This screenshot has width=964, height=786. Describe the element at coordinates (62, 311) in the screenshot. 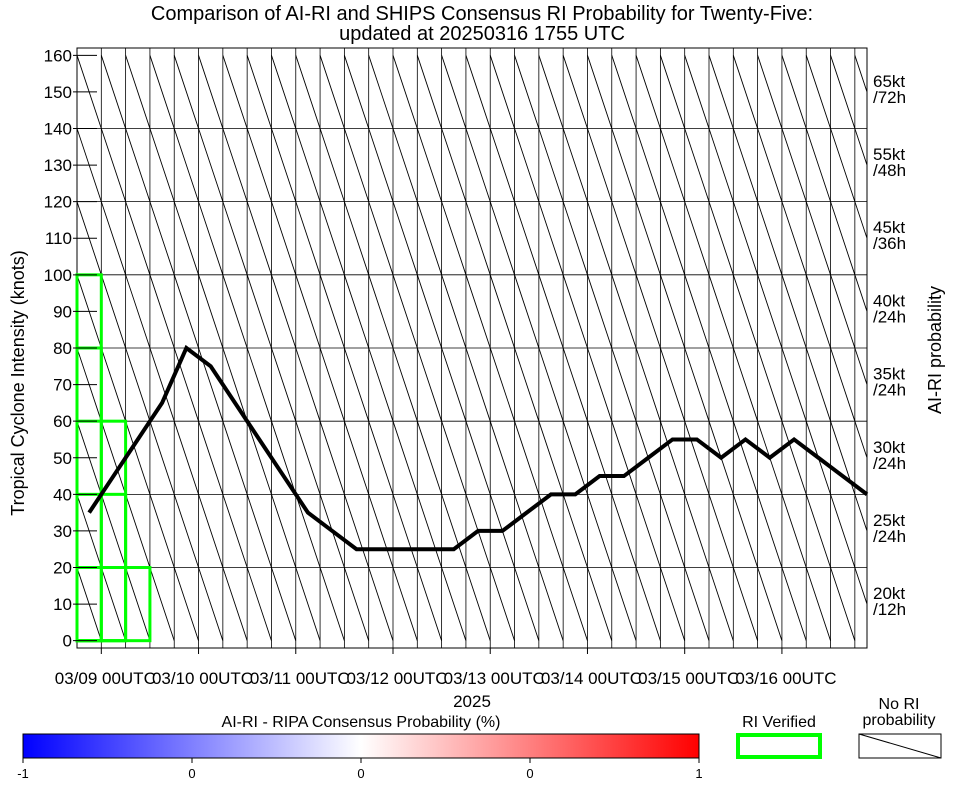

I see `y-tick-label: 90` at that location.